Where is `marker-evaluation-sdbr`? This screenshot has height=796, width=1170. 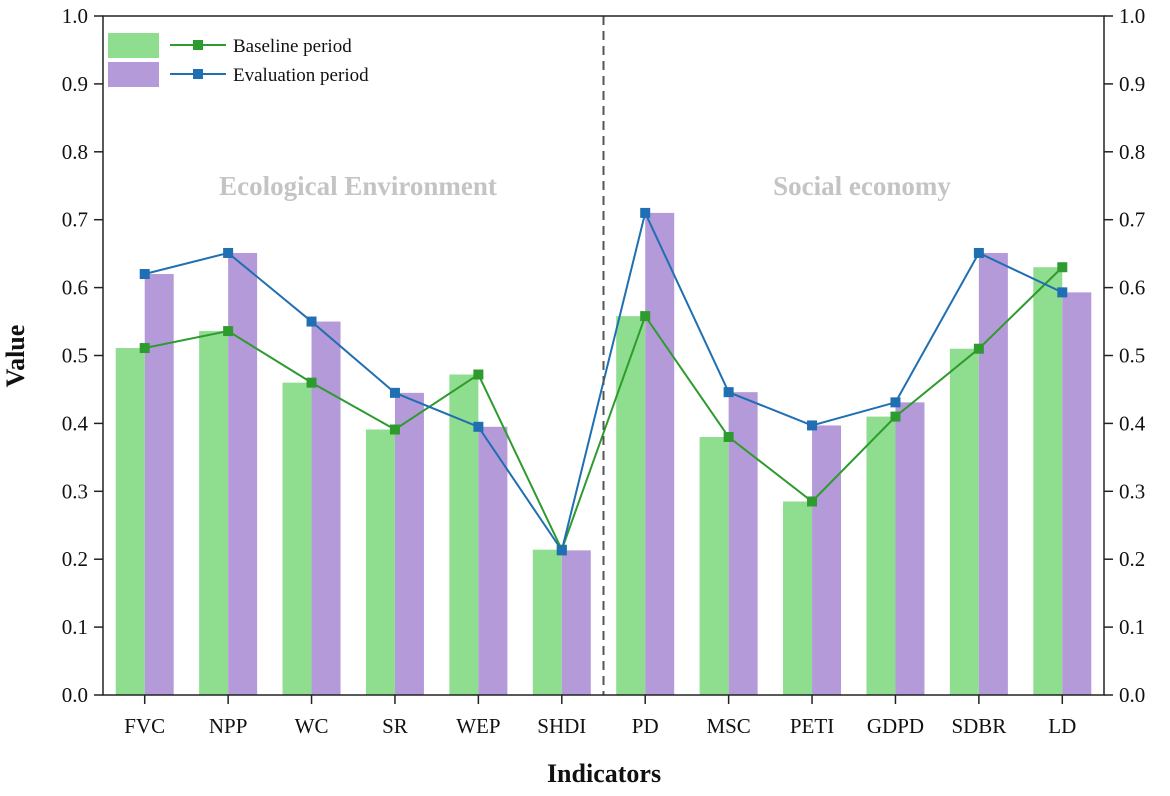
marker-evaluation-sdbr is located at coordinates (978, 252).